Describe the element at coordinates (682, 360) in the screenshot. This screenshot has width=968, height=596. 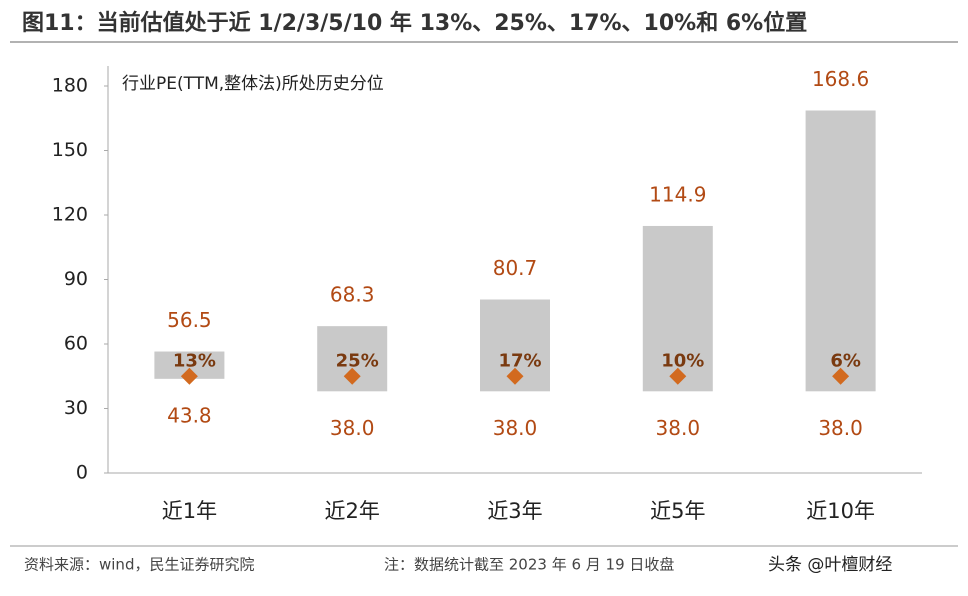
I see `percentile-label: 10%` at that location.